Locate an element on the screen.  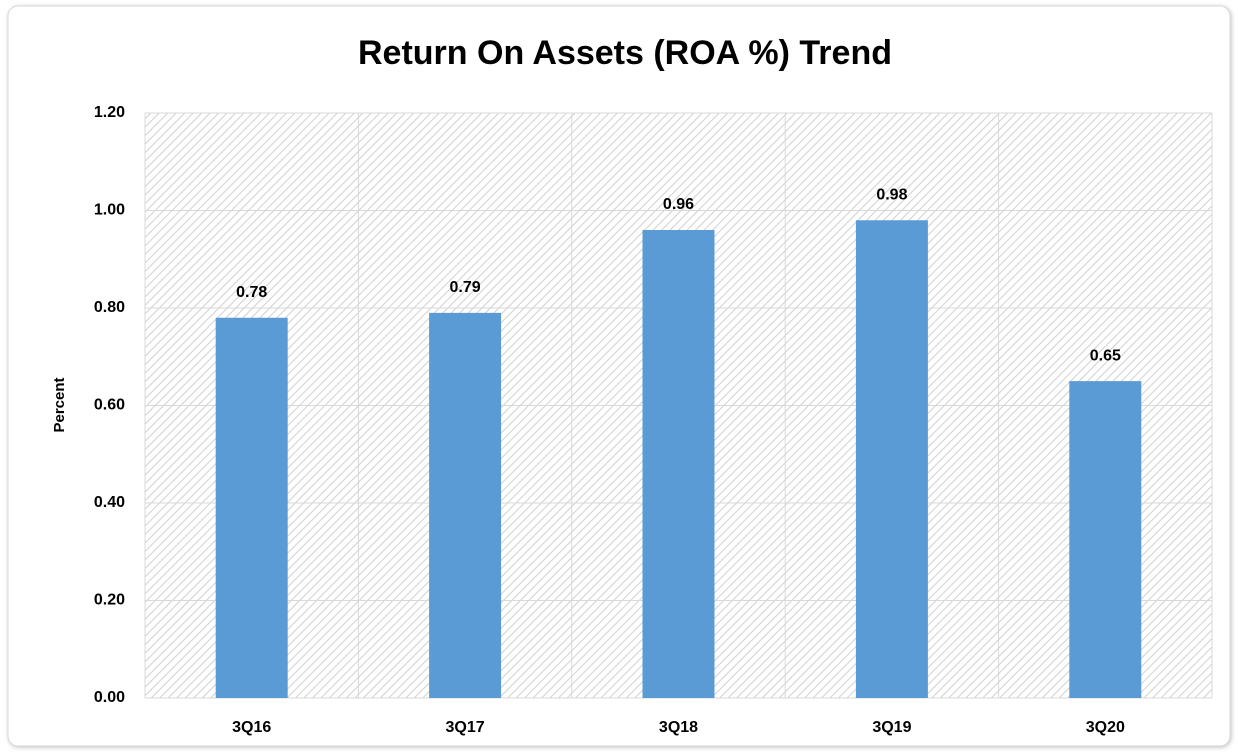
data-label: 0.96 is located at coordinates (678, 204).